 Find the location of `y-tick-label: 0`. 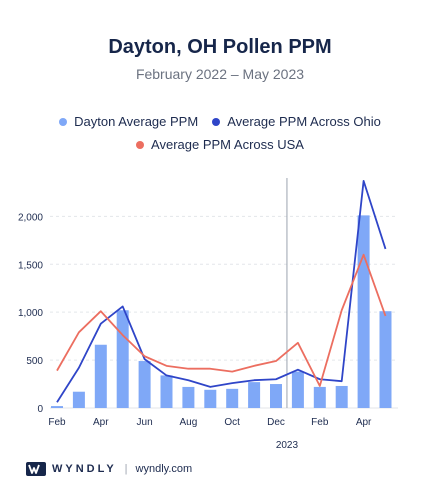

y-tick-label: 0 is located at coordinates (40, 409).